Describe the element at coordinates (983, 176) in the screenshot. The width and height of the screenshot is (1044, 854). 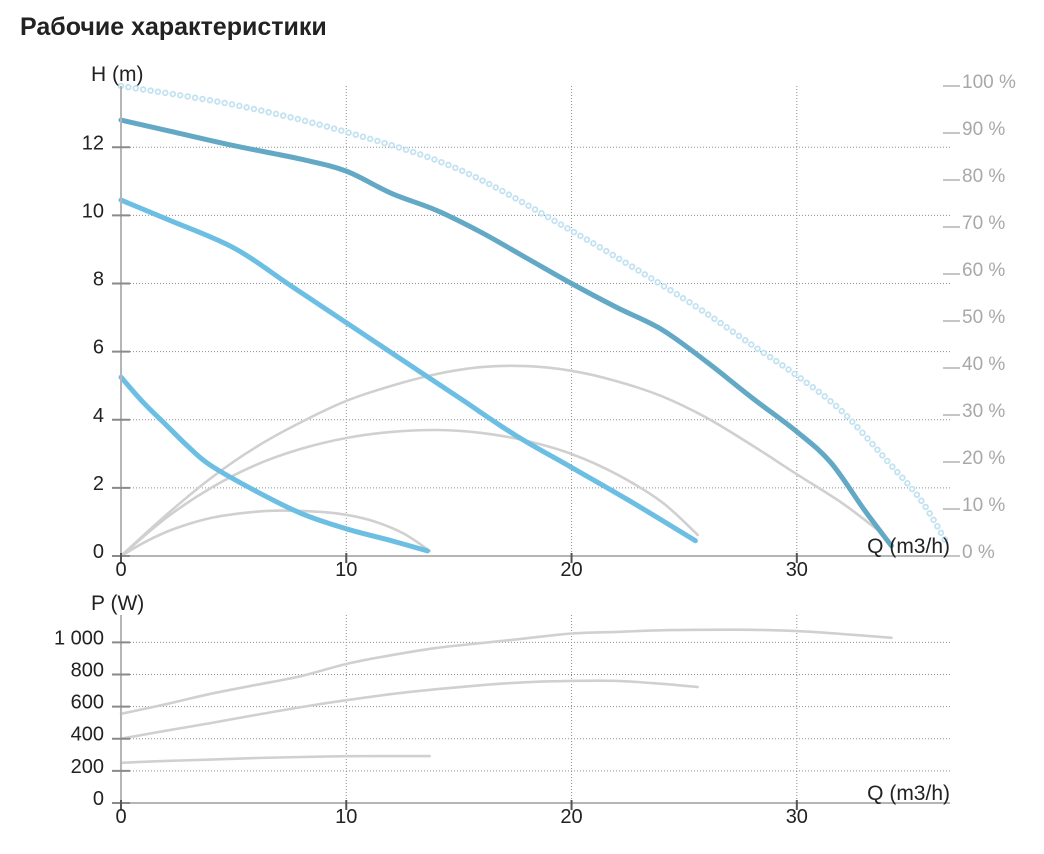
I see `y2-tick-label: 80 %` at that location.